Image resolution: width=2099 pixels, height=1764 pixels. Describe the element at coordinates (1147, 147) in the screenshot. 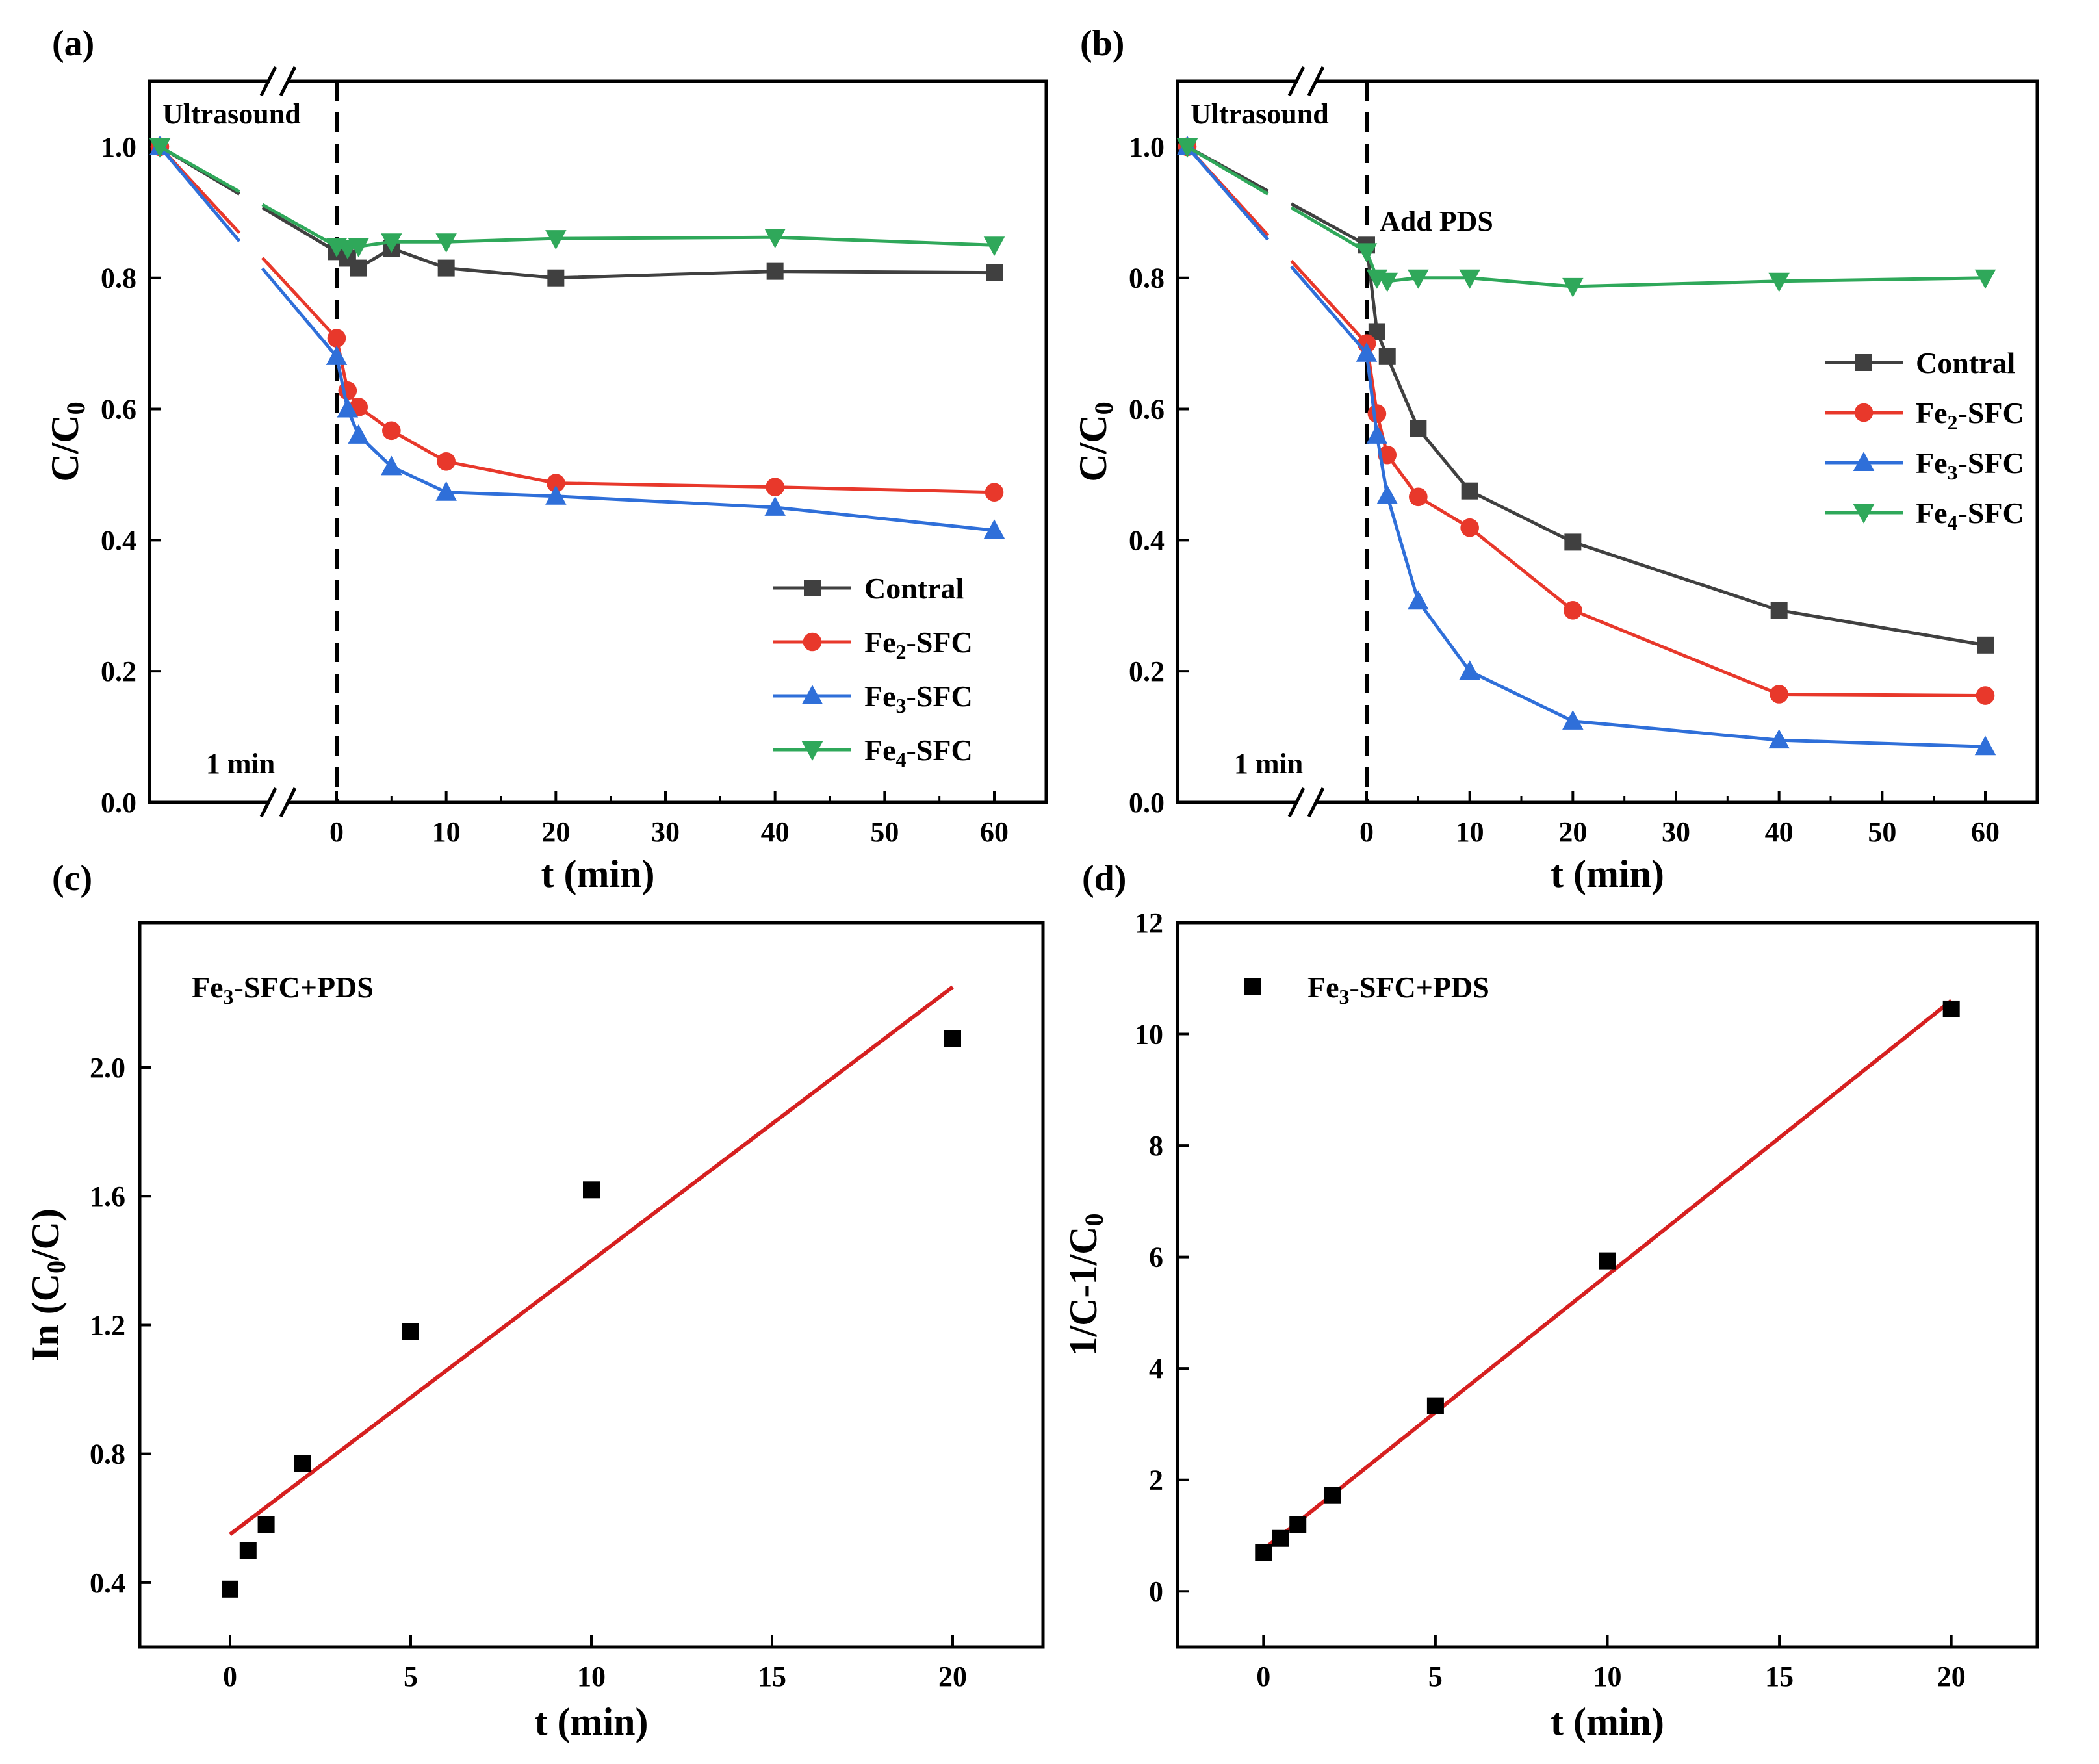

I see `y-tick-label: 1.0` at that location.